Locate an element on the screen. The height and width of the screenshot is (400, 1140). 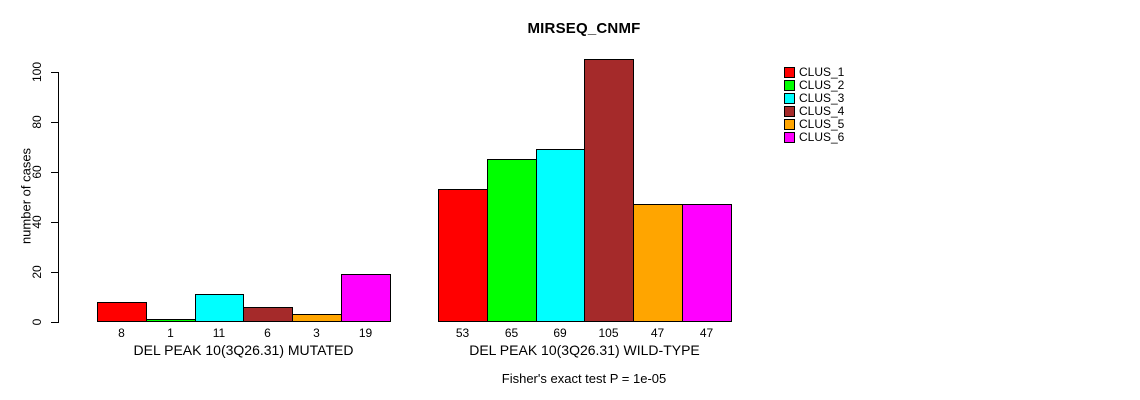
bar-value-label: 69 is located at coordinates (560, 333).